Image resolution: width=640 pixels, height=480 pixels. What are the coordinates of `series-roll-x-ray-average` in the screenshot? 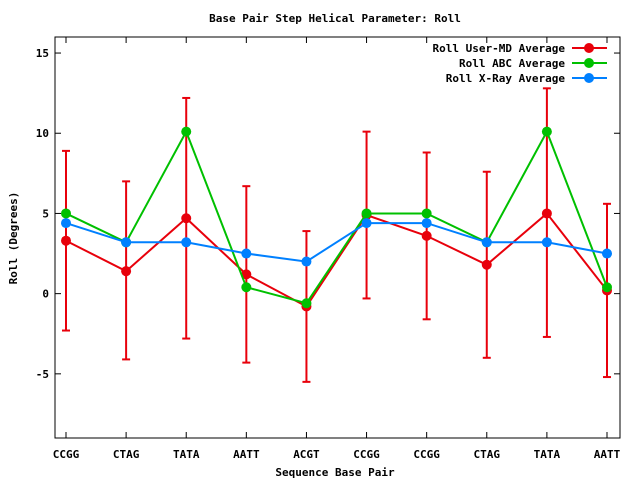 It's located at (336, 242).